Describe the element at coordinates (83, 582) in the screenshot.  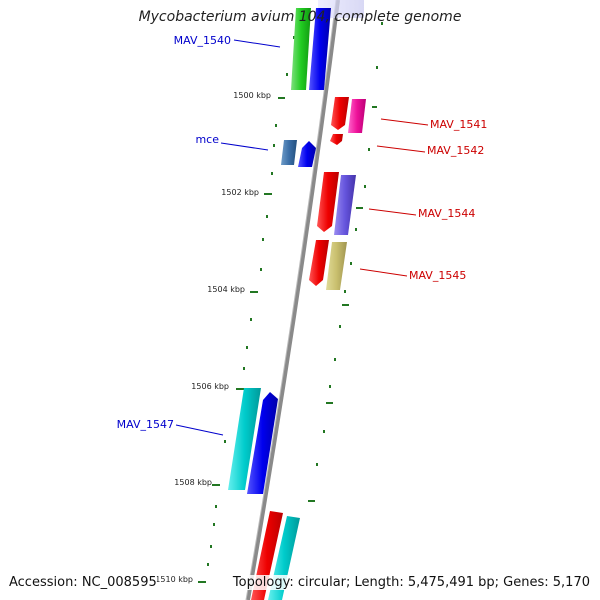
I see `accession-text: Accession: NC_008595` at that location.